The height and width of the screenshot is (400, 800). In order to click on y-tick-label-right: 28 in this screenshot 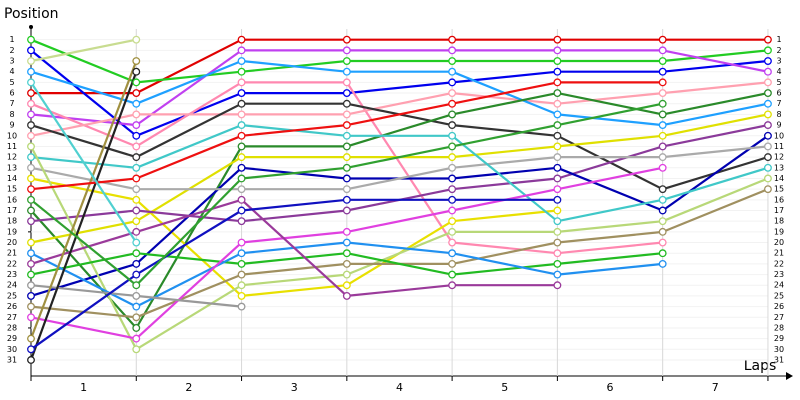, I will do `click(779, 327)`.